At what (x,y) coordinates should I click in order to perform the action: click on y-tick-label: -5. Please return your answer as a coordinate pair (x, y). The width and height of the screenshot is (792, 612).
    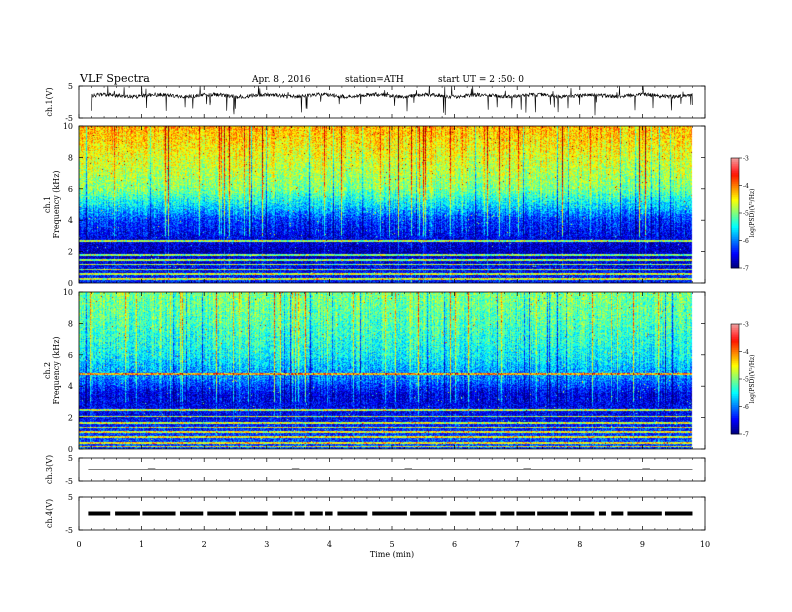
    Looking at the image, I should click on (69, 530).